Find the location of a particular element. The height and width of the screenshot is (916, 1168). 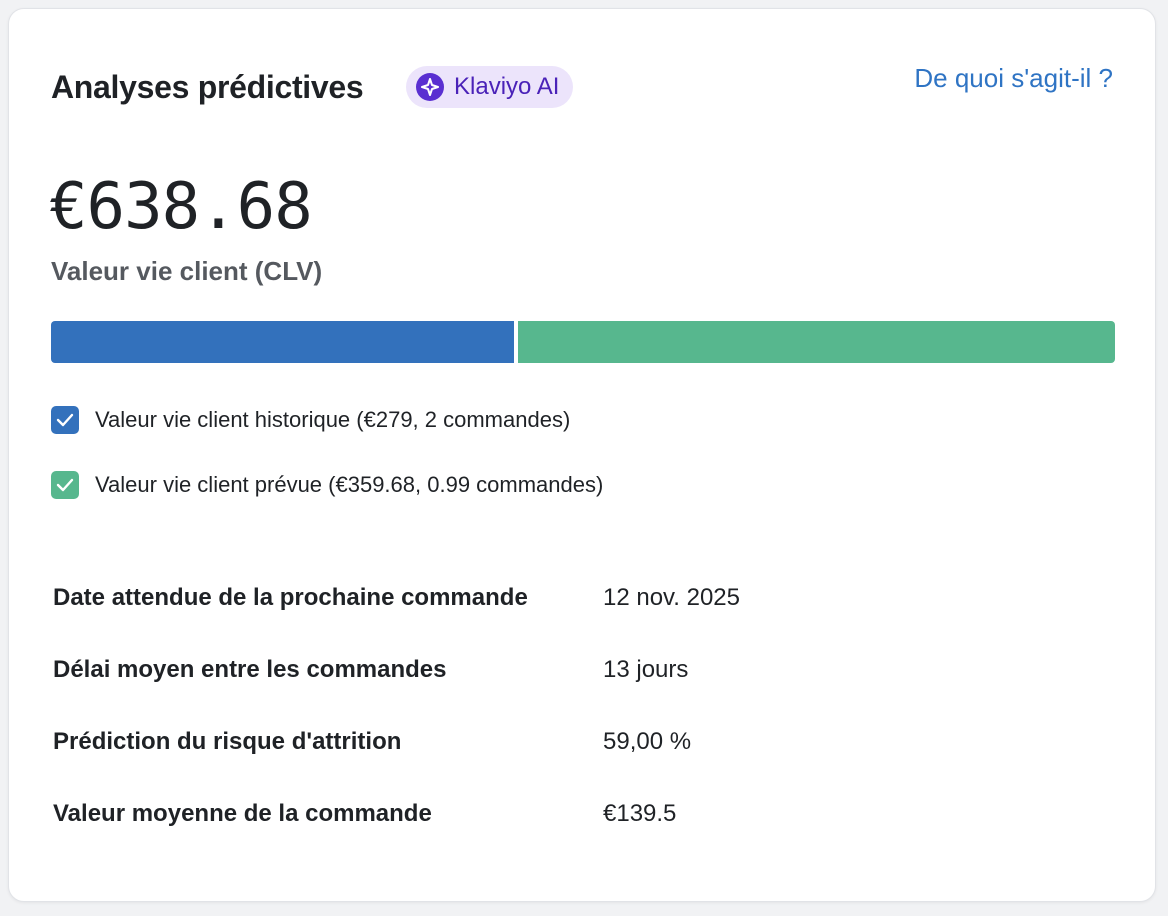

clv-progress-bar is located at coordinates (583, 342).